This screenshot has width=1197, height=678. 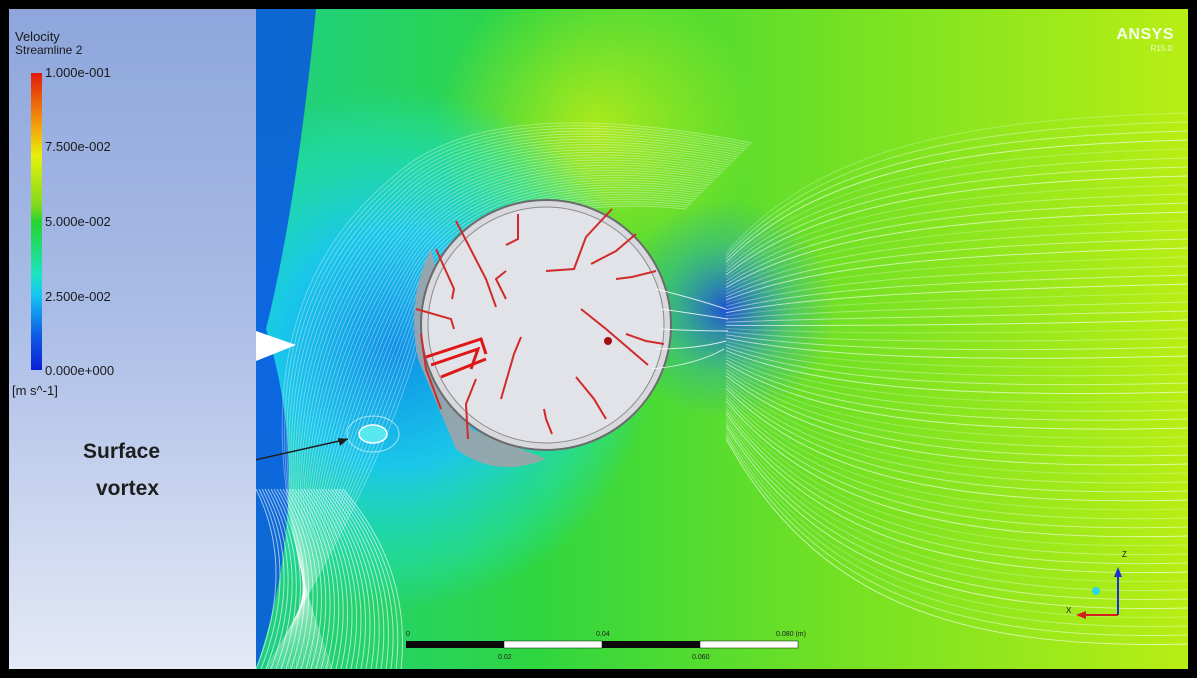 What do you see at coordinates (603, 634) in the screenshot?
I see `scale-label: 0.04` at bounding box center [603, 634].